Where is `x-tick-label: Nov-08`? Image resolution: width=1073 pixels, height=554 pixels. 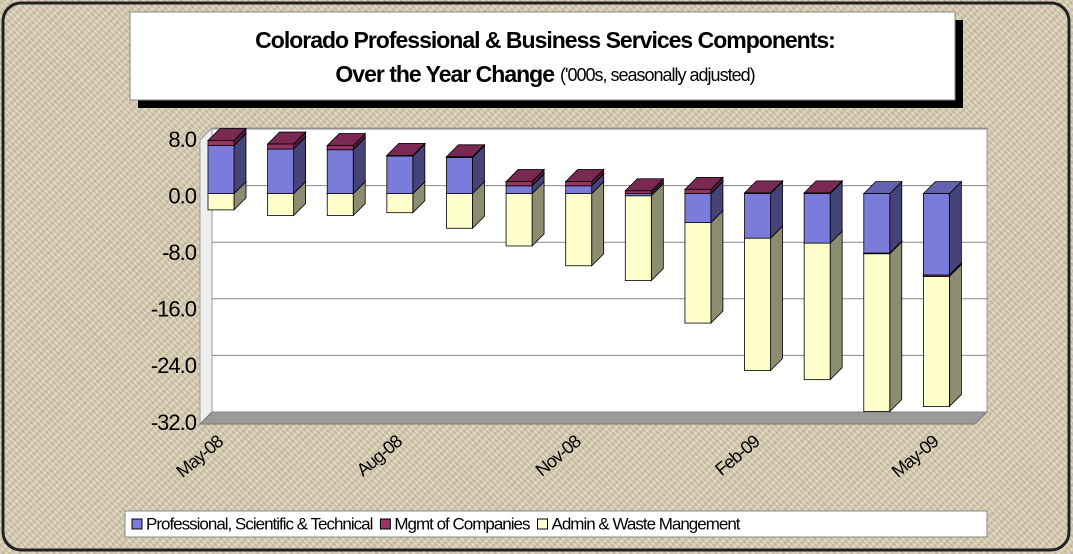
x-tick-label: Nov-08 is located at coordinates (558, 455).